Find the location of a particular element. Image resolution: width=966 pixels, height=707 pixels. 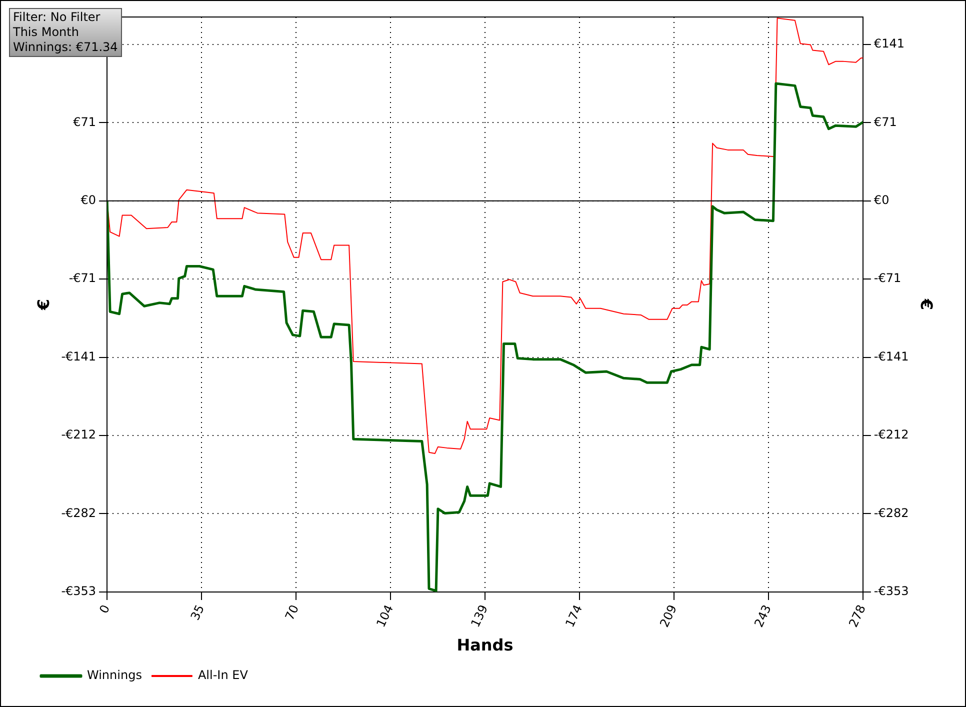

y-tick-label: -€282 is located at coordinates (78, 513).